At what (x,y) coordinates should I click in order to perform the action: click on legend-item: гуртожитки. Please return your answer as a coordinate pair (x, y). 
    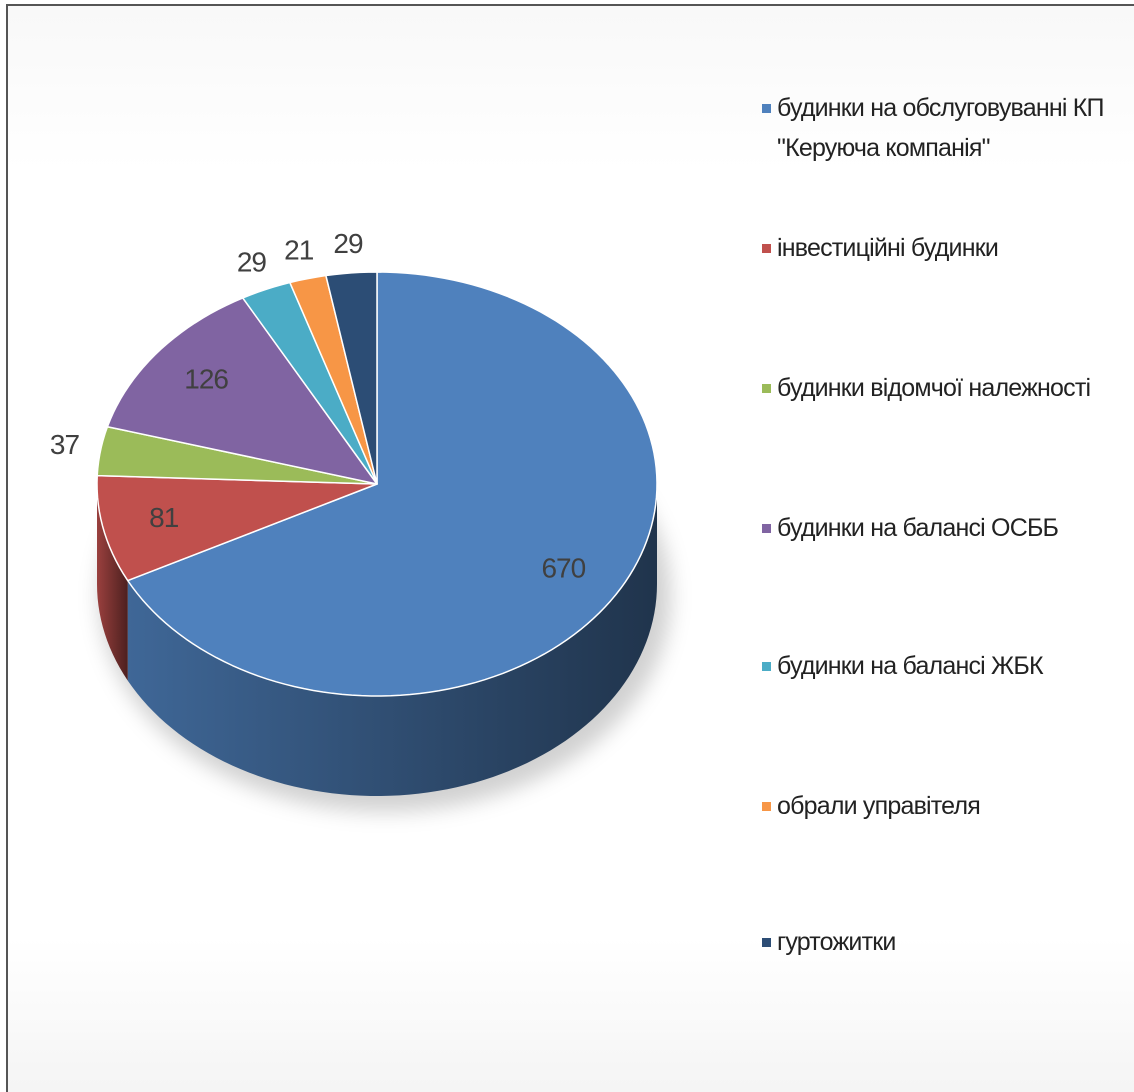
    Looking at the image, I should click on (944, 942).